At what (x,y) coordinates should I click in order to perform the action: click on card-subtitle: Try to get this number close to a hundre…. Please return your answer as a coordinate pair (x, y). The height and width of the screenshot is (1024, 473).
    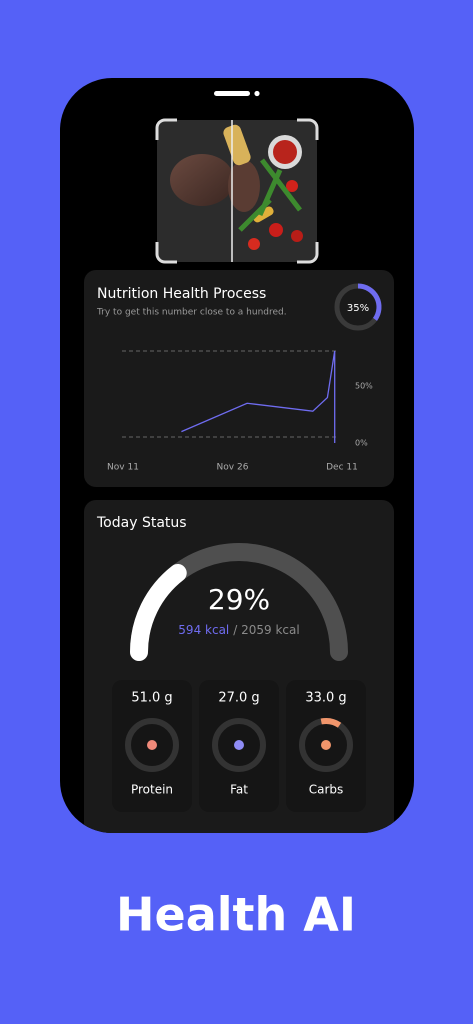
    Looking at the image, I should click on (191, 313).